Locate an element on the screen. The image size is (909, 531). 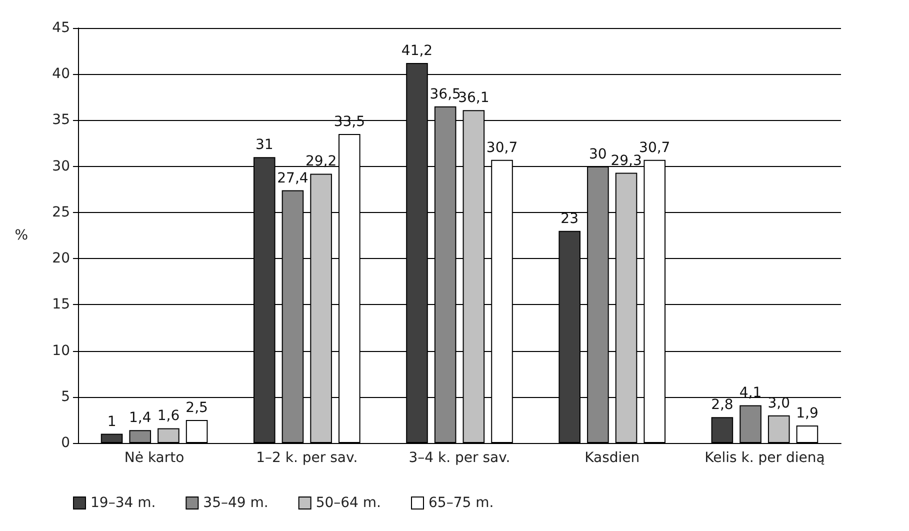
y-tick-label: 30 is located at coordinates (61, 166).